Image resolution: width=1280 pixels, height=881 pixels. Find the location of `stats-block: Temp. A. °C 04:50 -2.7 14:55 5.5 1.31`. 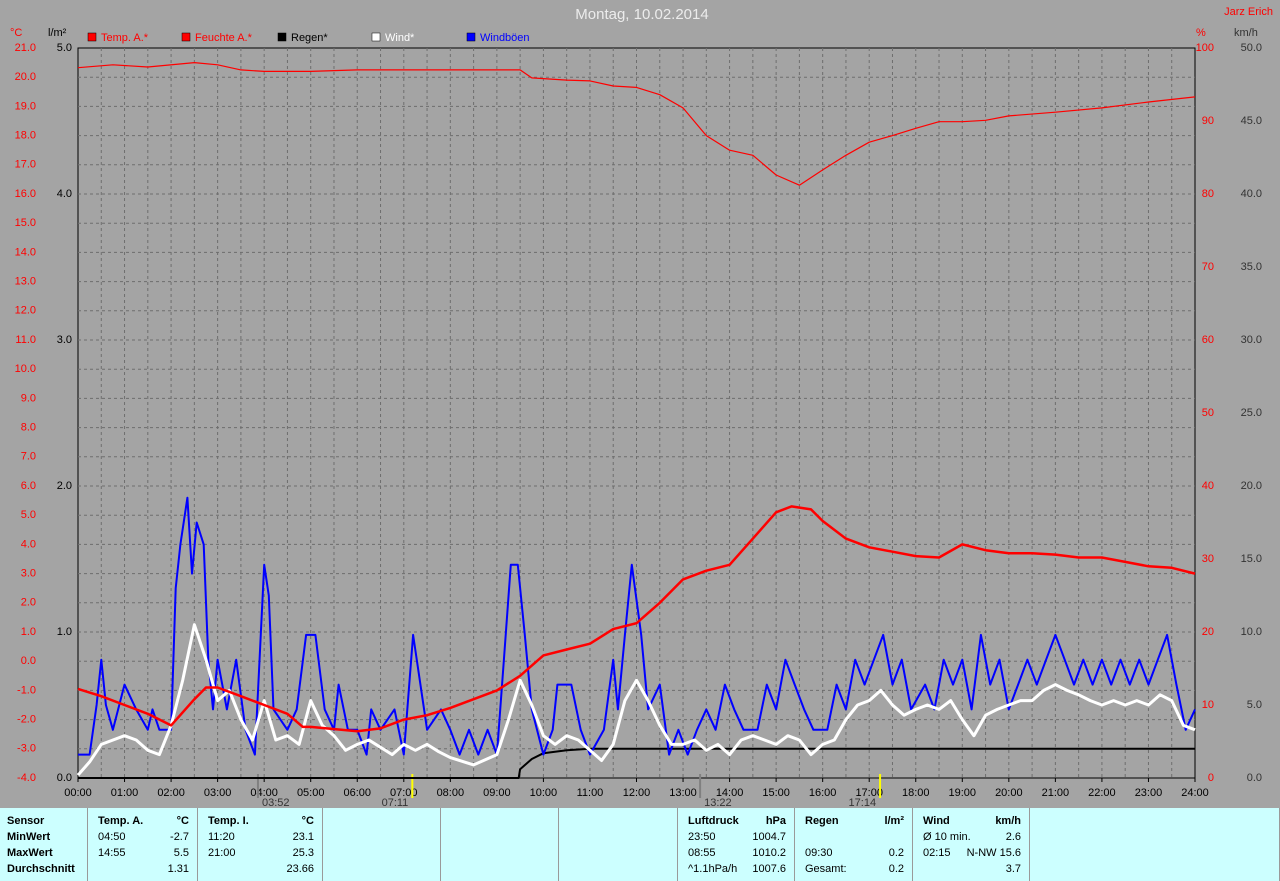

stats-block: Temp. A. °C 04:50 -2.7 14:55 5.5 1.31 is located at coordinates (143, 844).